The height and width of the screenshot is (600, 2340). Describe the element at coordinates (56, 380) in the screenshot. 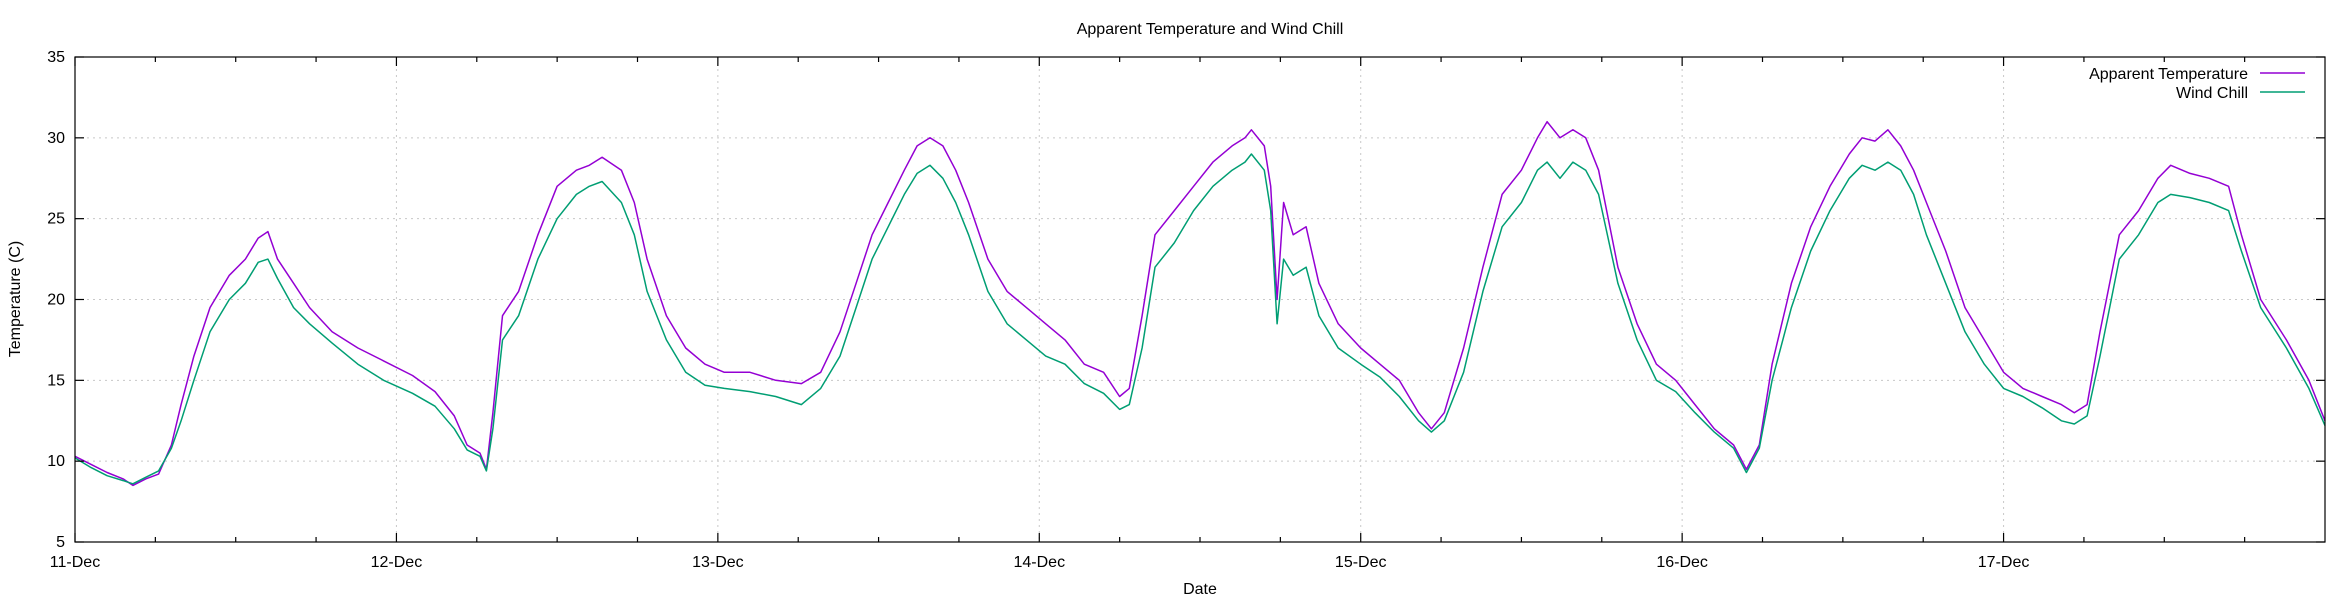

I see `y-tick-label: 15` at that location.